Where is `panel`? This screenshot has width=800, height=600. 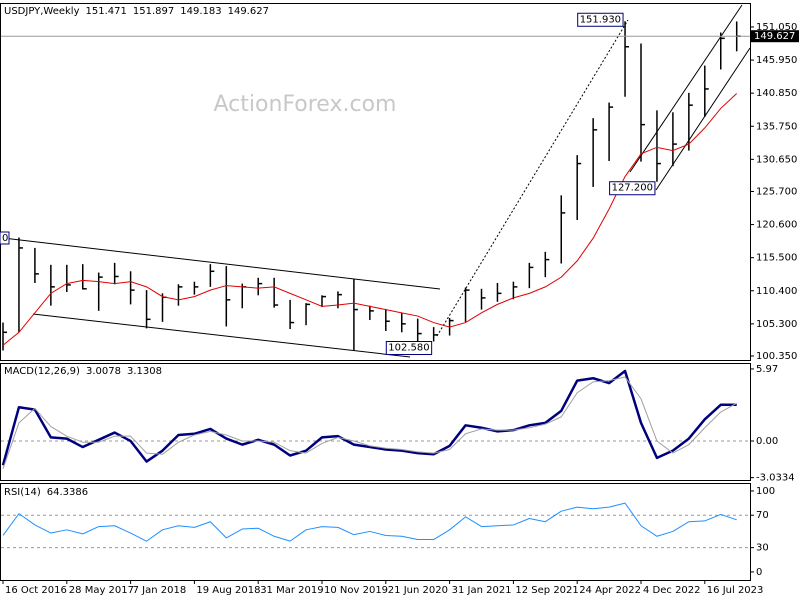
panel is located at coordinates (375, 525).